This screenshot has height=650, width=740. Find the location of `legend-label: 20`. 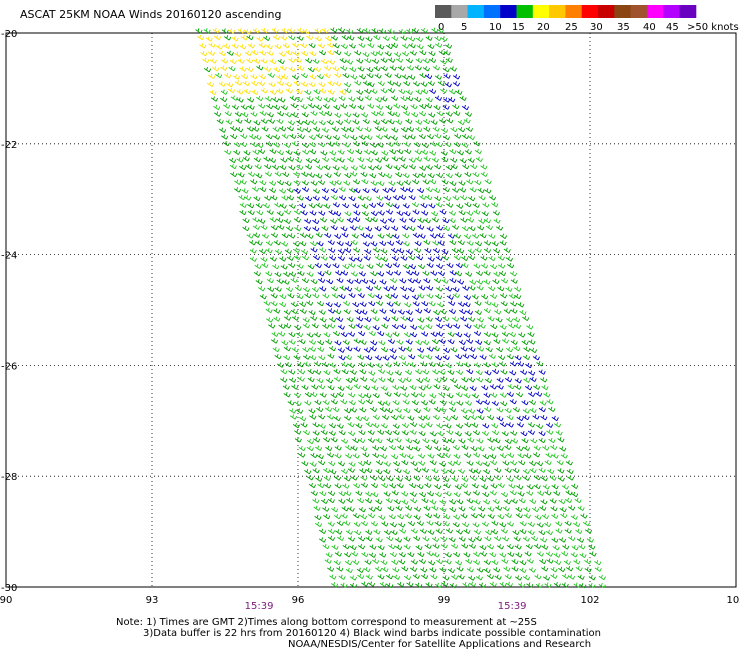

legend-label: 20 is located at coordinates (543, 27).